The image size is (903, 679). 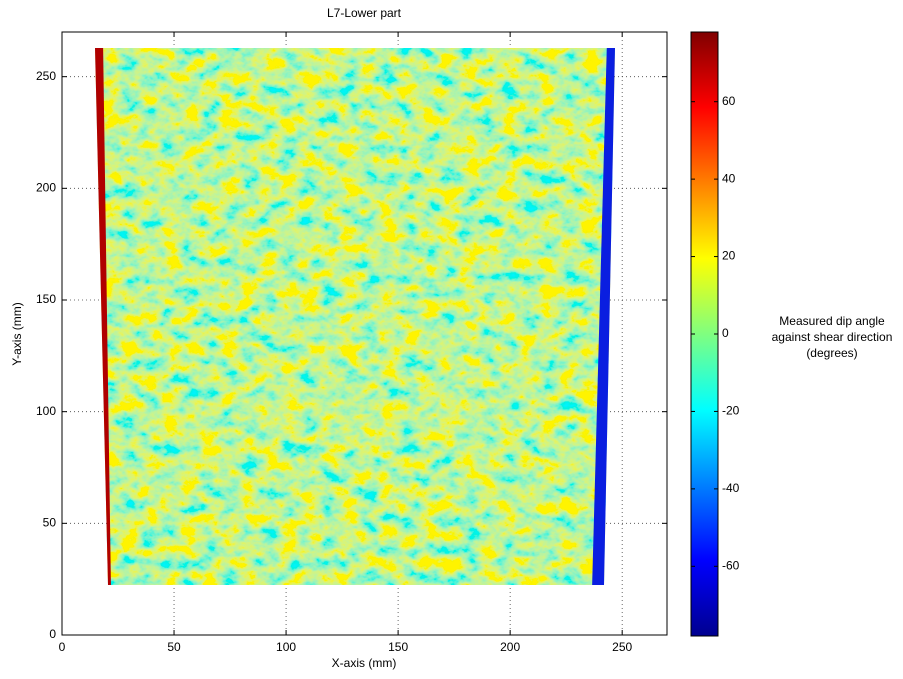 What do you see at coordinates (831, 353) in the screenshot?
I see `colorbar-label: (degrees)` at bounding box center [831, 353].